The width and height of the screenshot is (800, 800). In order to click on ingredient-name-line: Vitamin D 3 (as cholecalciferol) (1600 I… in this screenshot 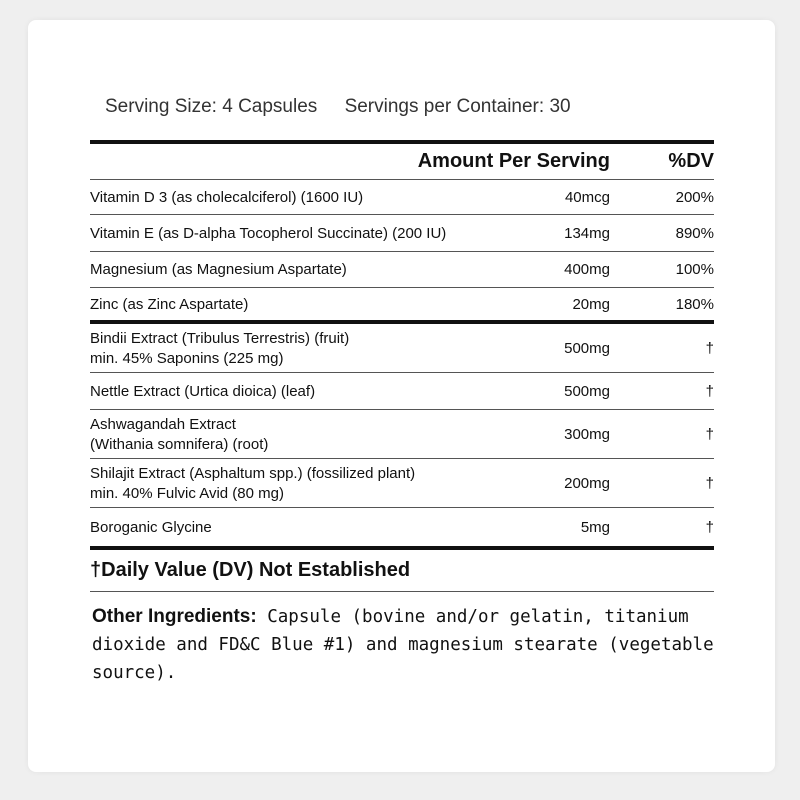, I will do `click(227, 197)`.